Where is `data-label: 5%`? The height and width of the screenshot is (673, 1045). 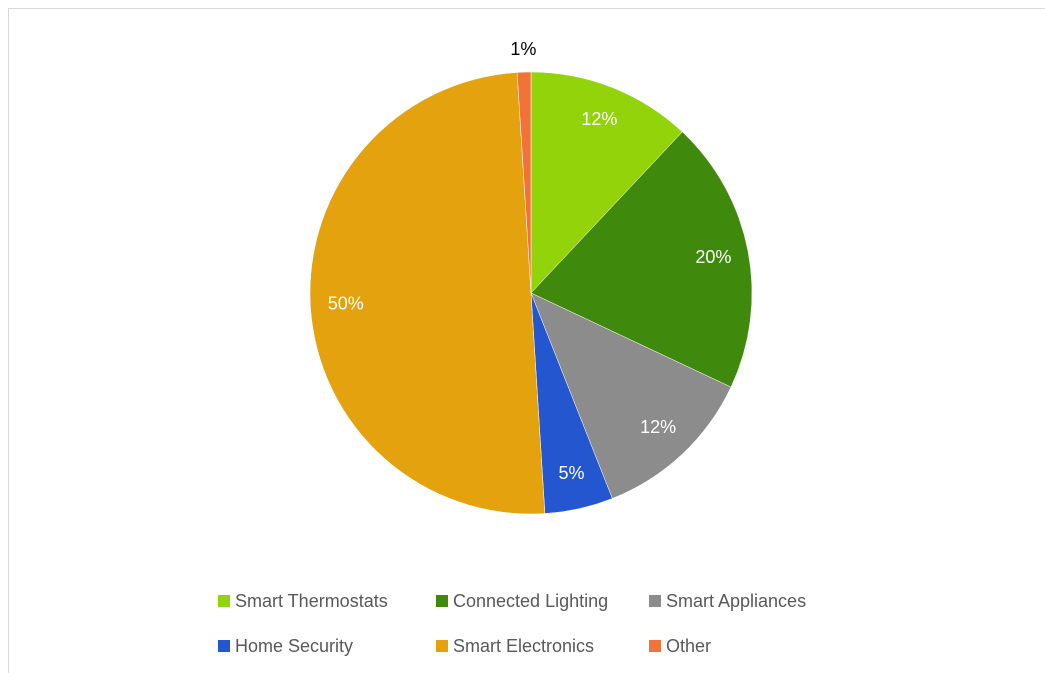 data-label: 5% is located at coordinates (571, 473).